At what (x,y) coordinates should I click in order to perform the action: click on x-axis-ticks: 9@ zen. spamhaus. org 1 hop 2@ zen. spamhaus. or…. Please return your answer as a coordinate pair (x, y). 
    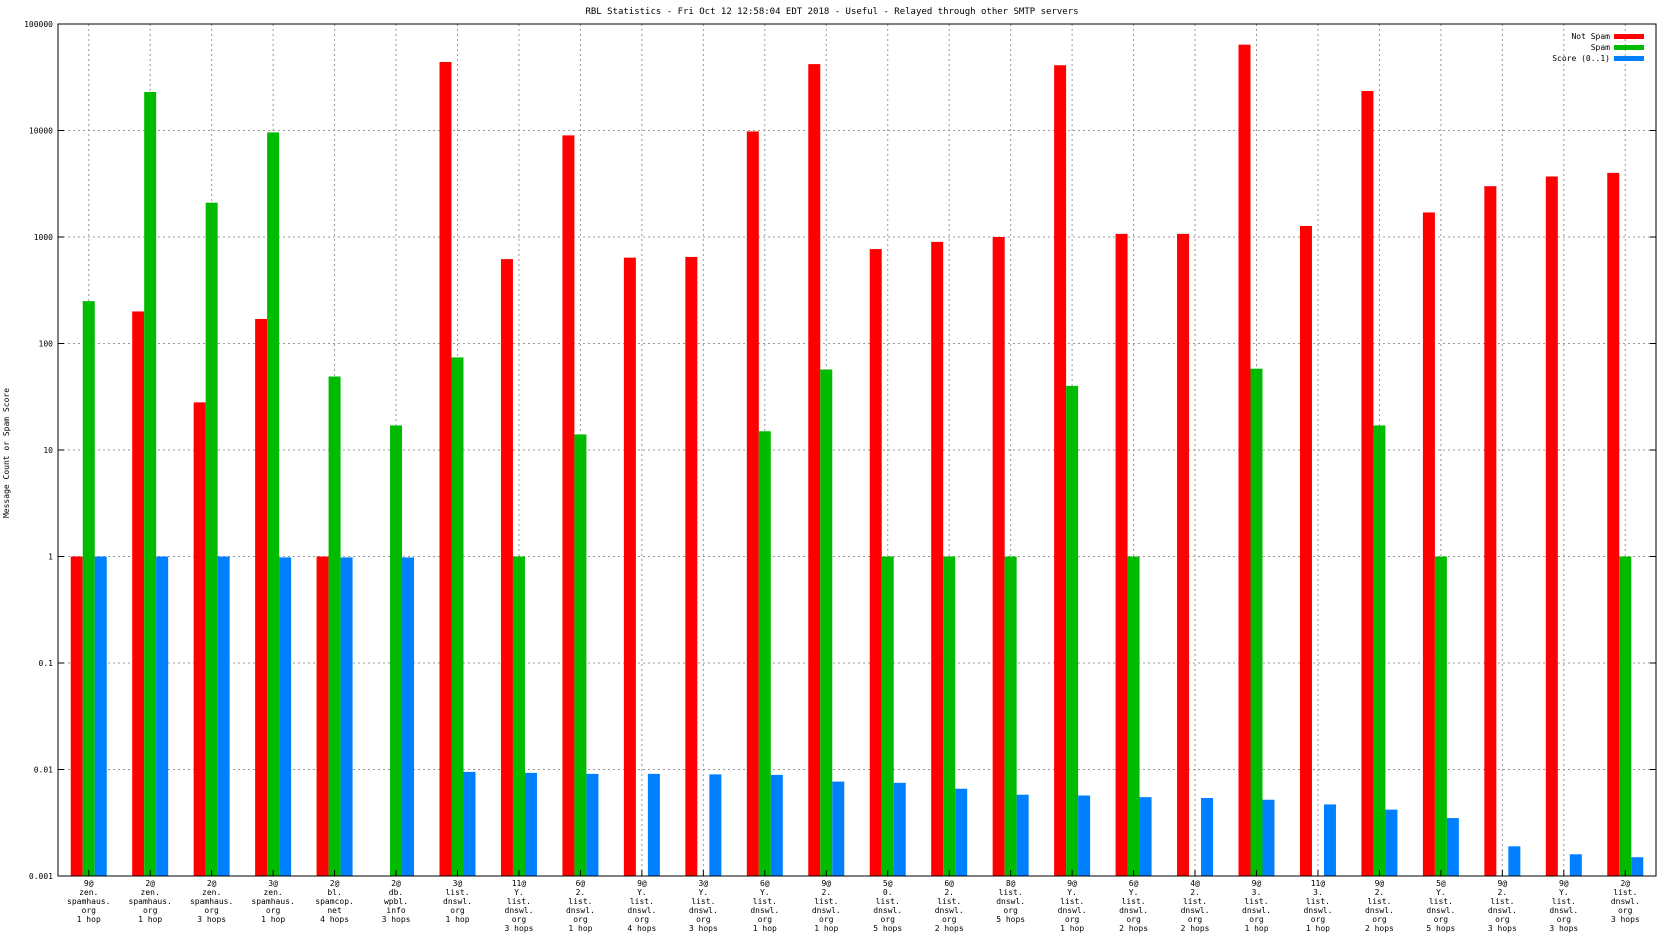
    Looking at the image, I should click on (853, 901).